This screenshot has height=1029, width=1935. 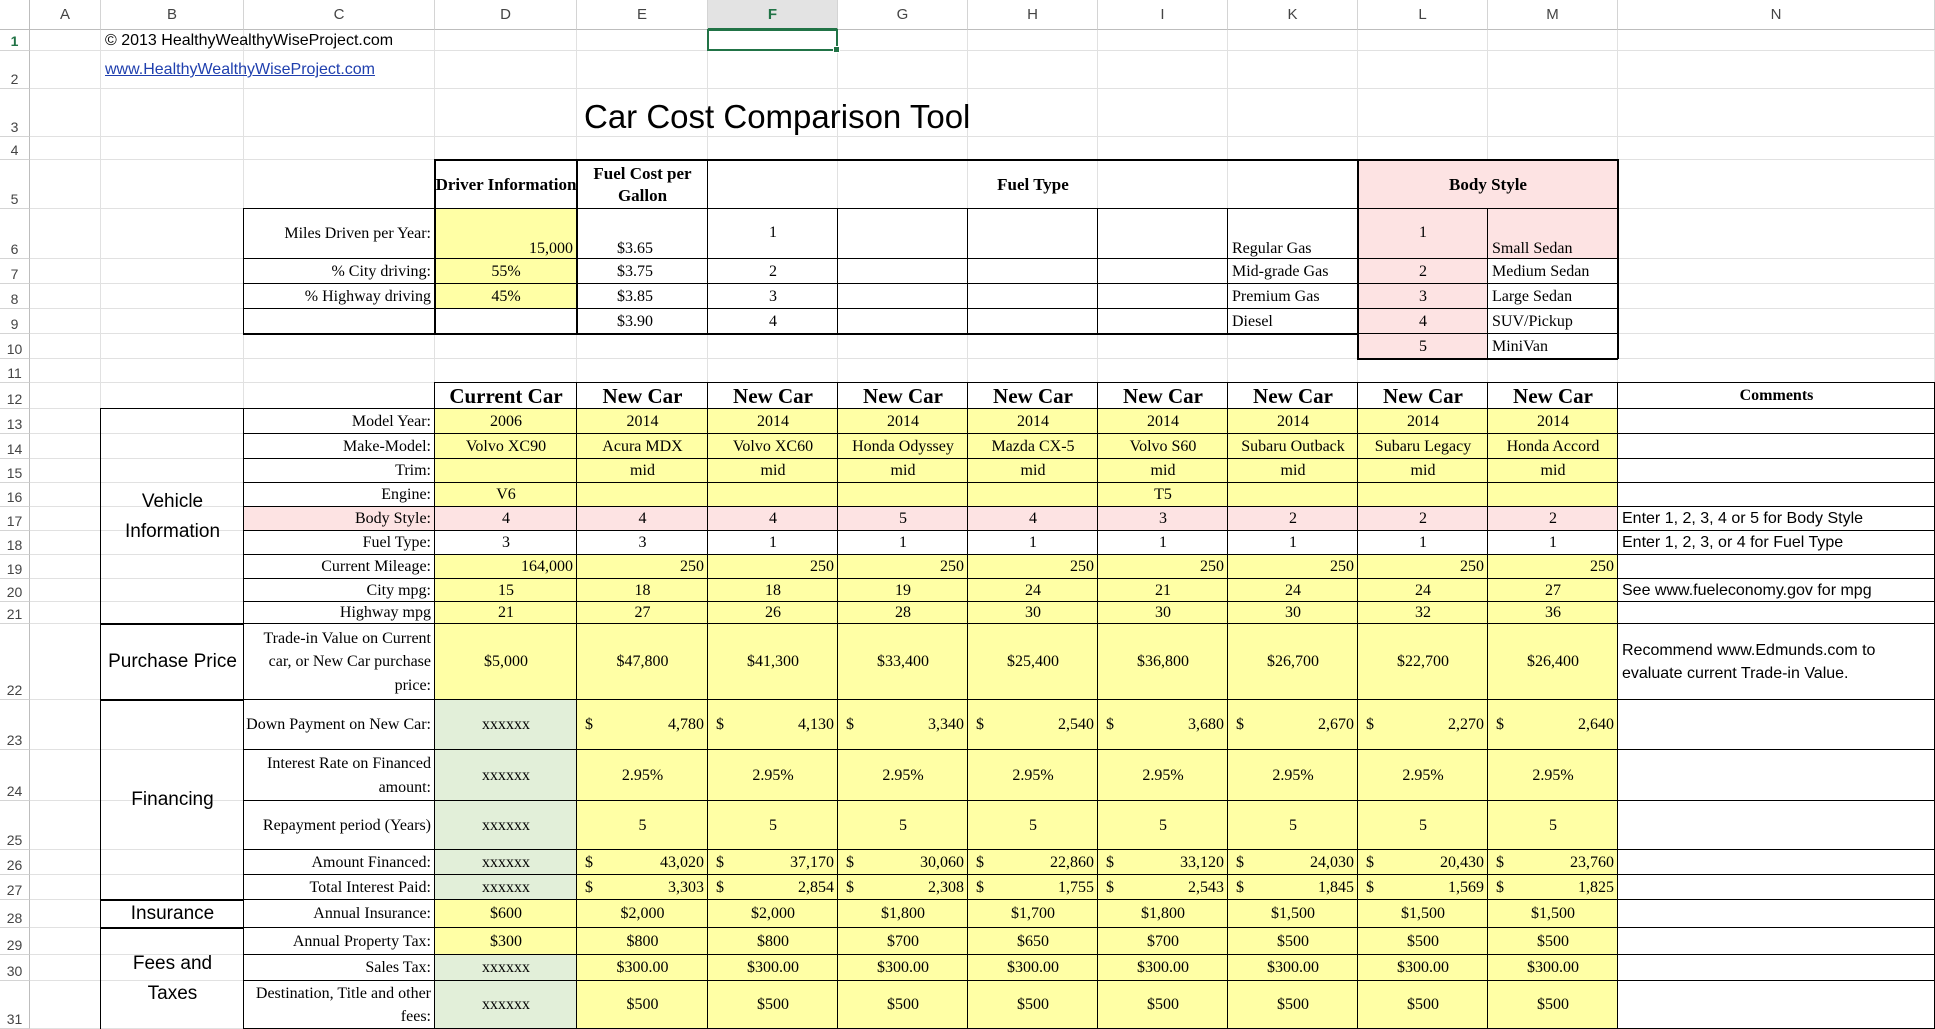 What do you see at coordinates (903, 15) in the screenshot?
I see `column-header-G: G` at bounding box center [903, 15].